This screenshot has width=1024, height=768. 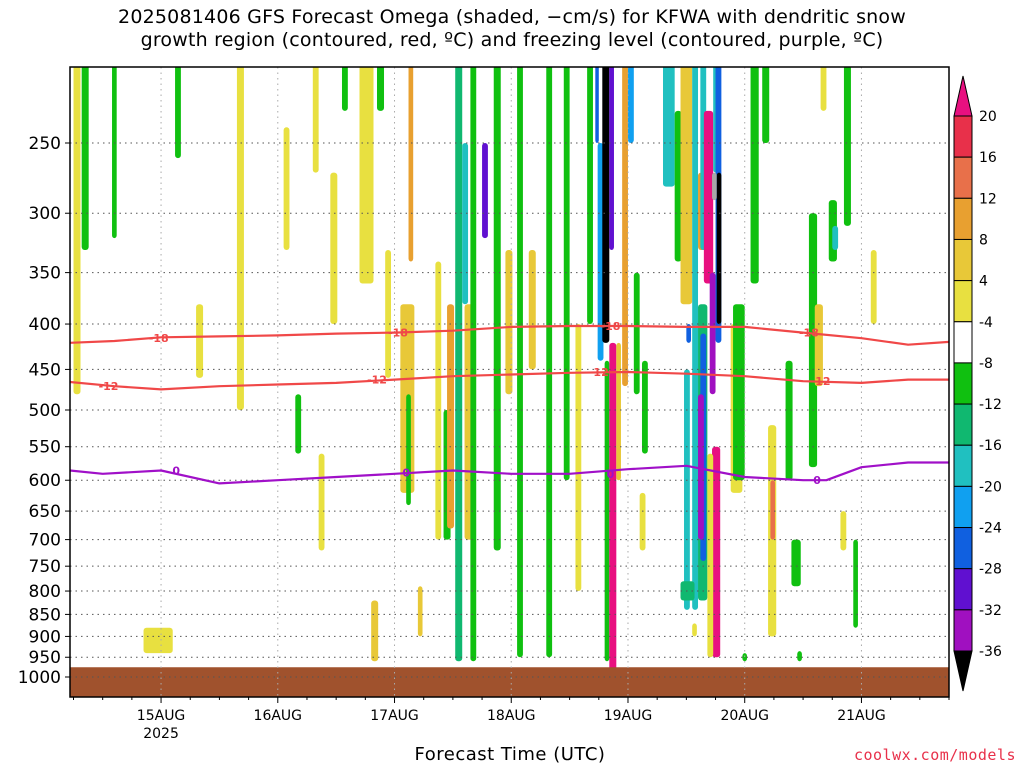 I want to click on colorbar-label: 12, so click(x=988, y=199).